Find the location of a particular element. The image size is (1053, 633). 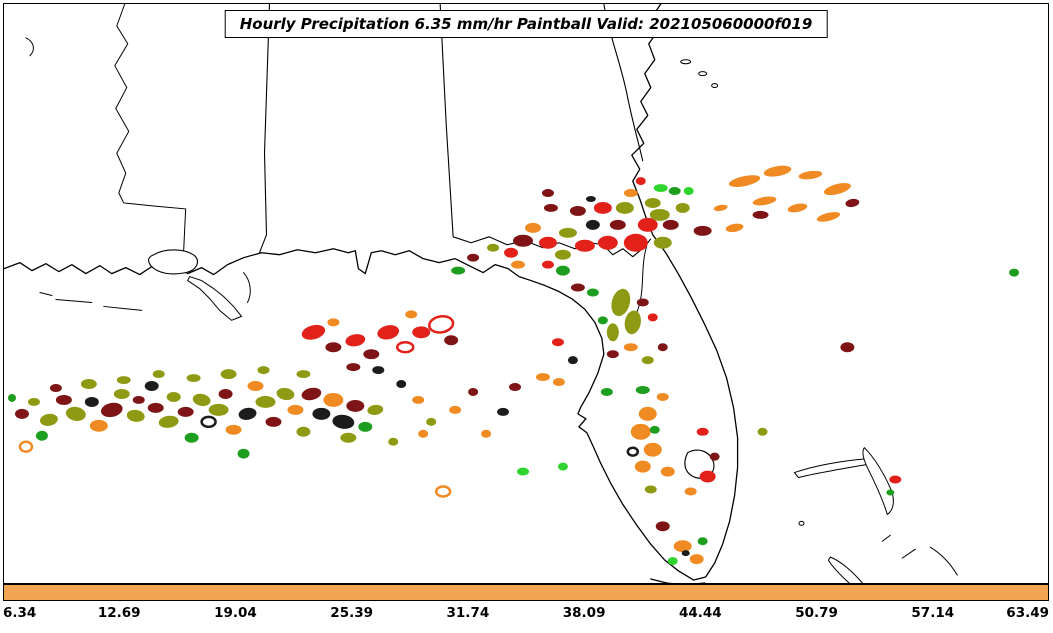

state-border-ga-fl is located at coordinates (552, 247).